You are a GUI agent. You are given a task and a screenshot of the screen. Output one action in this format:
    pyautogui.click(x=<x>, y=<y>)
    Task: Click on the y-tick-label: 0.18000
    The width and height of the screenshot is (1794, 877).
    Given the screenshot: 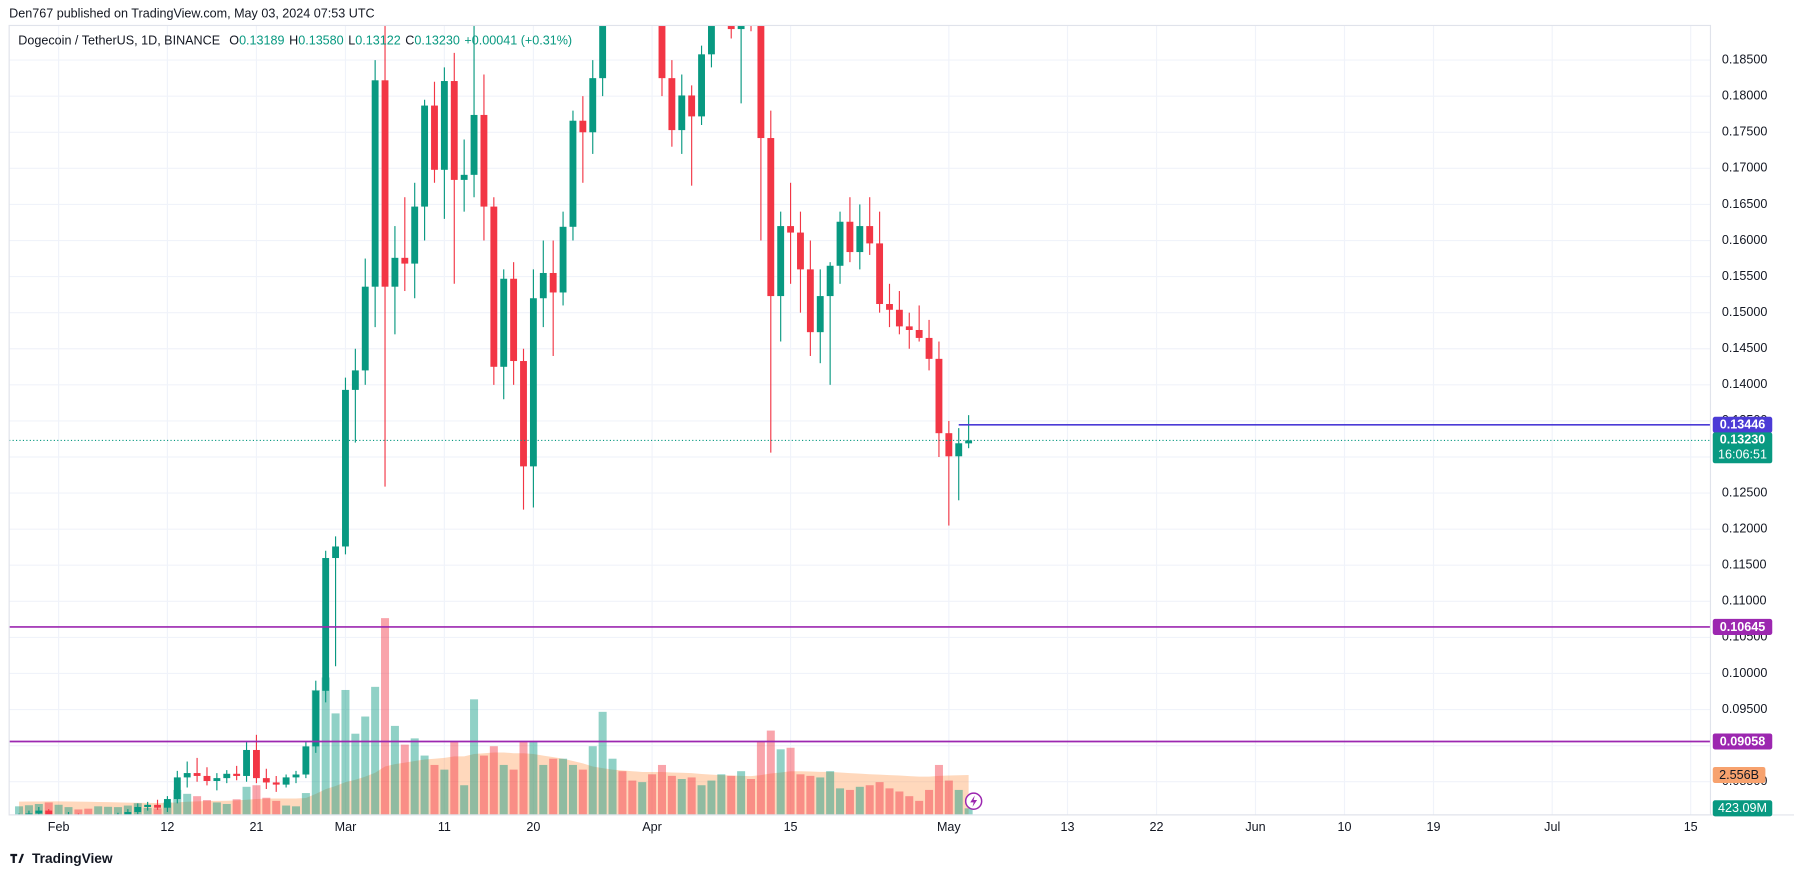 What is the action you would take?
    pyautogui.click(x=1744, y=96)
    